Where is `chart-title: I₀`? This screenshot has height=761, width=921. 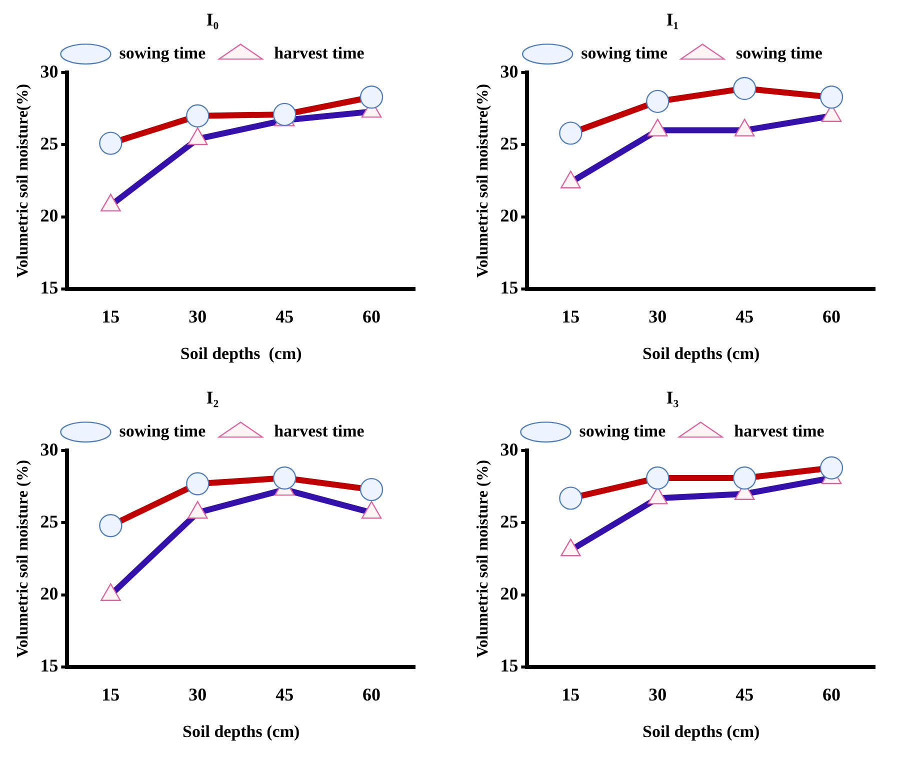
chart-title: I₀ is located at coordinates (212, 19).